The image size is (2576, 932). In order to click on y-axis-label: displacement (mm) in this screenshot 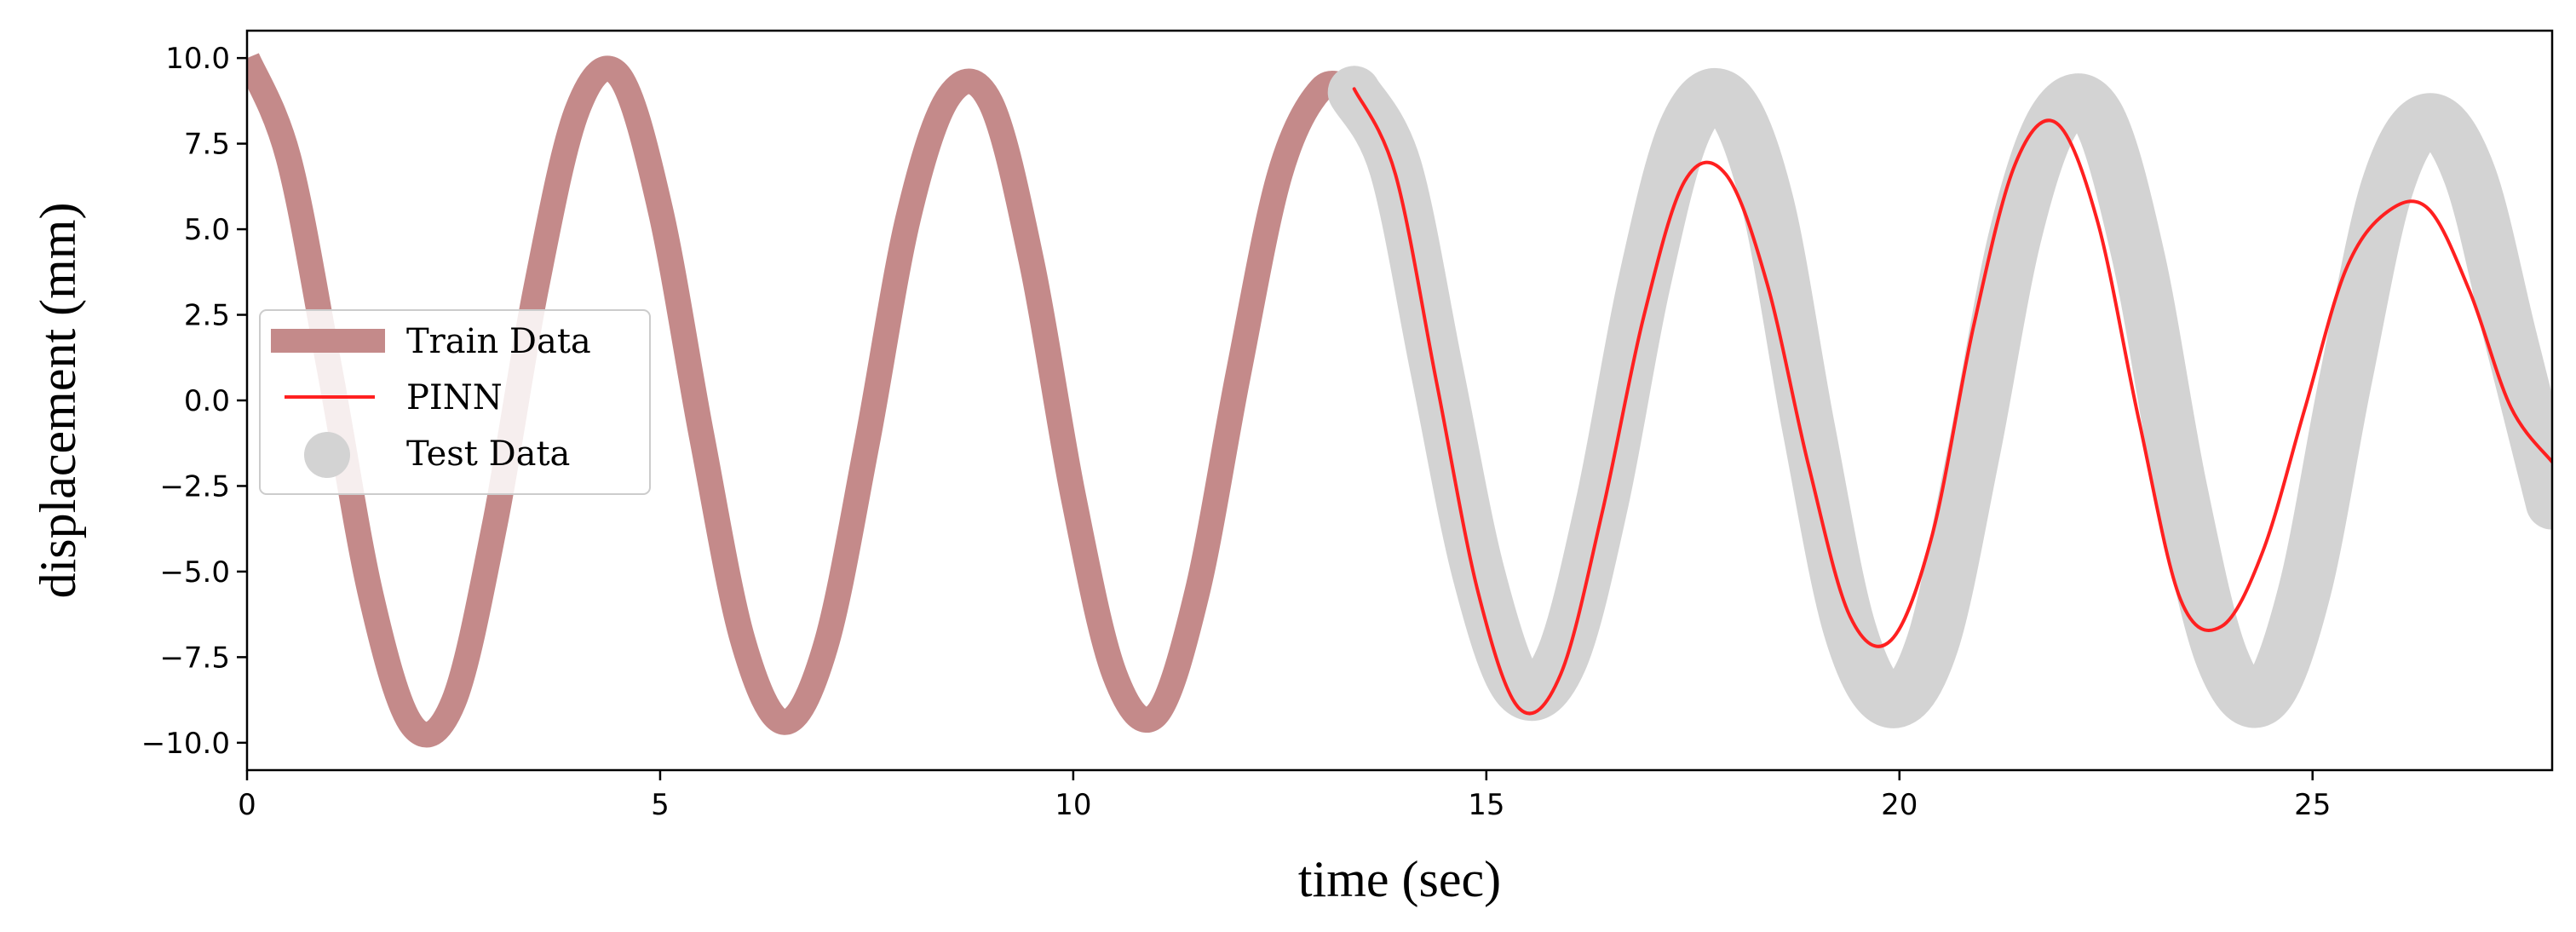, I will do `click(58, 401)`.